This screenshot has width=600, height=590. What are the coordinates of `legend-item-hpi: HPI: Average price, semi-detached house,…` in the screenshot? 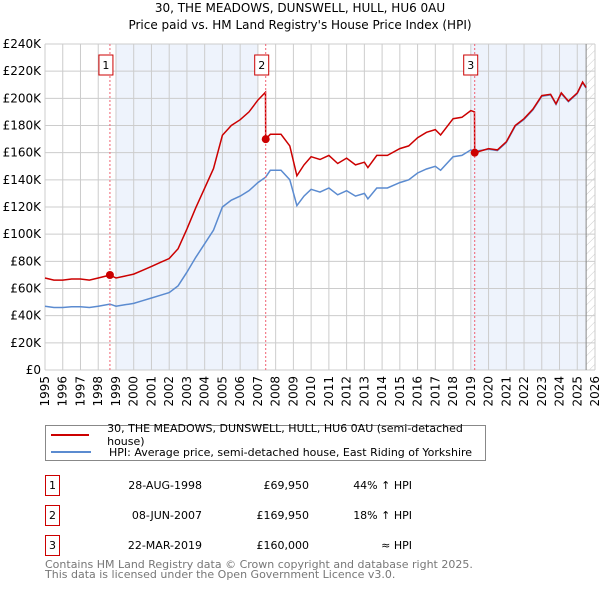 It's located at (261, 452).